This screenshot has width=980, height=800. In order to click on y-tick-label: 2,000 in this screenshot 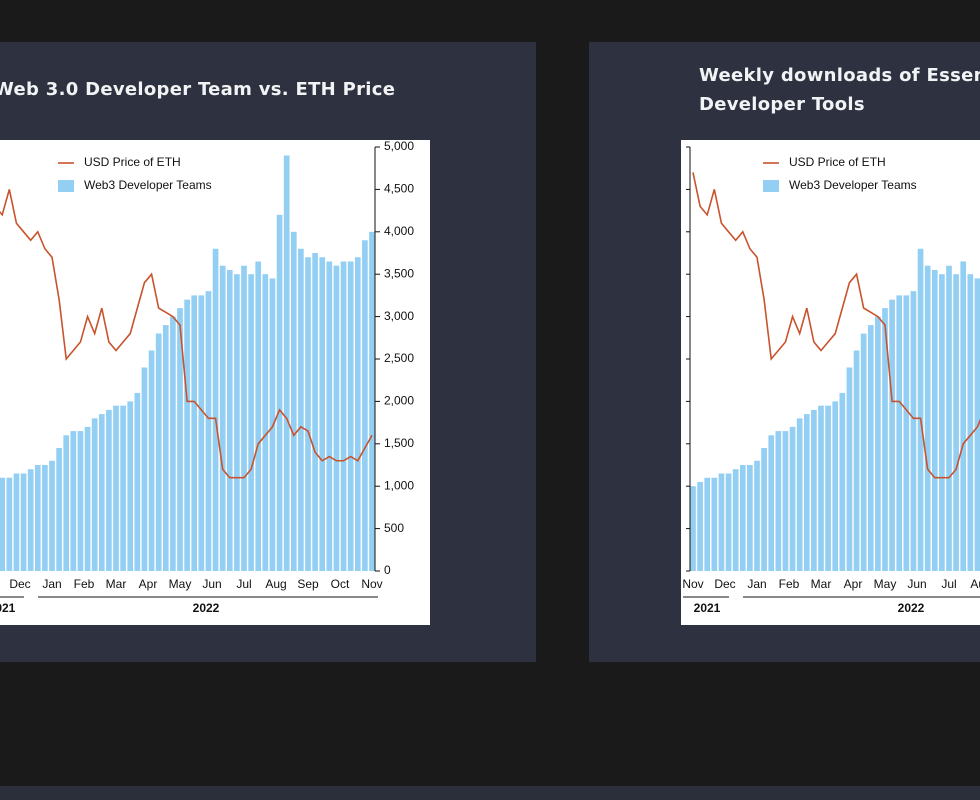, I will do `click(399, 401)`.